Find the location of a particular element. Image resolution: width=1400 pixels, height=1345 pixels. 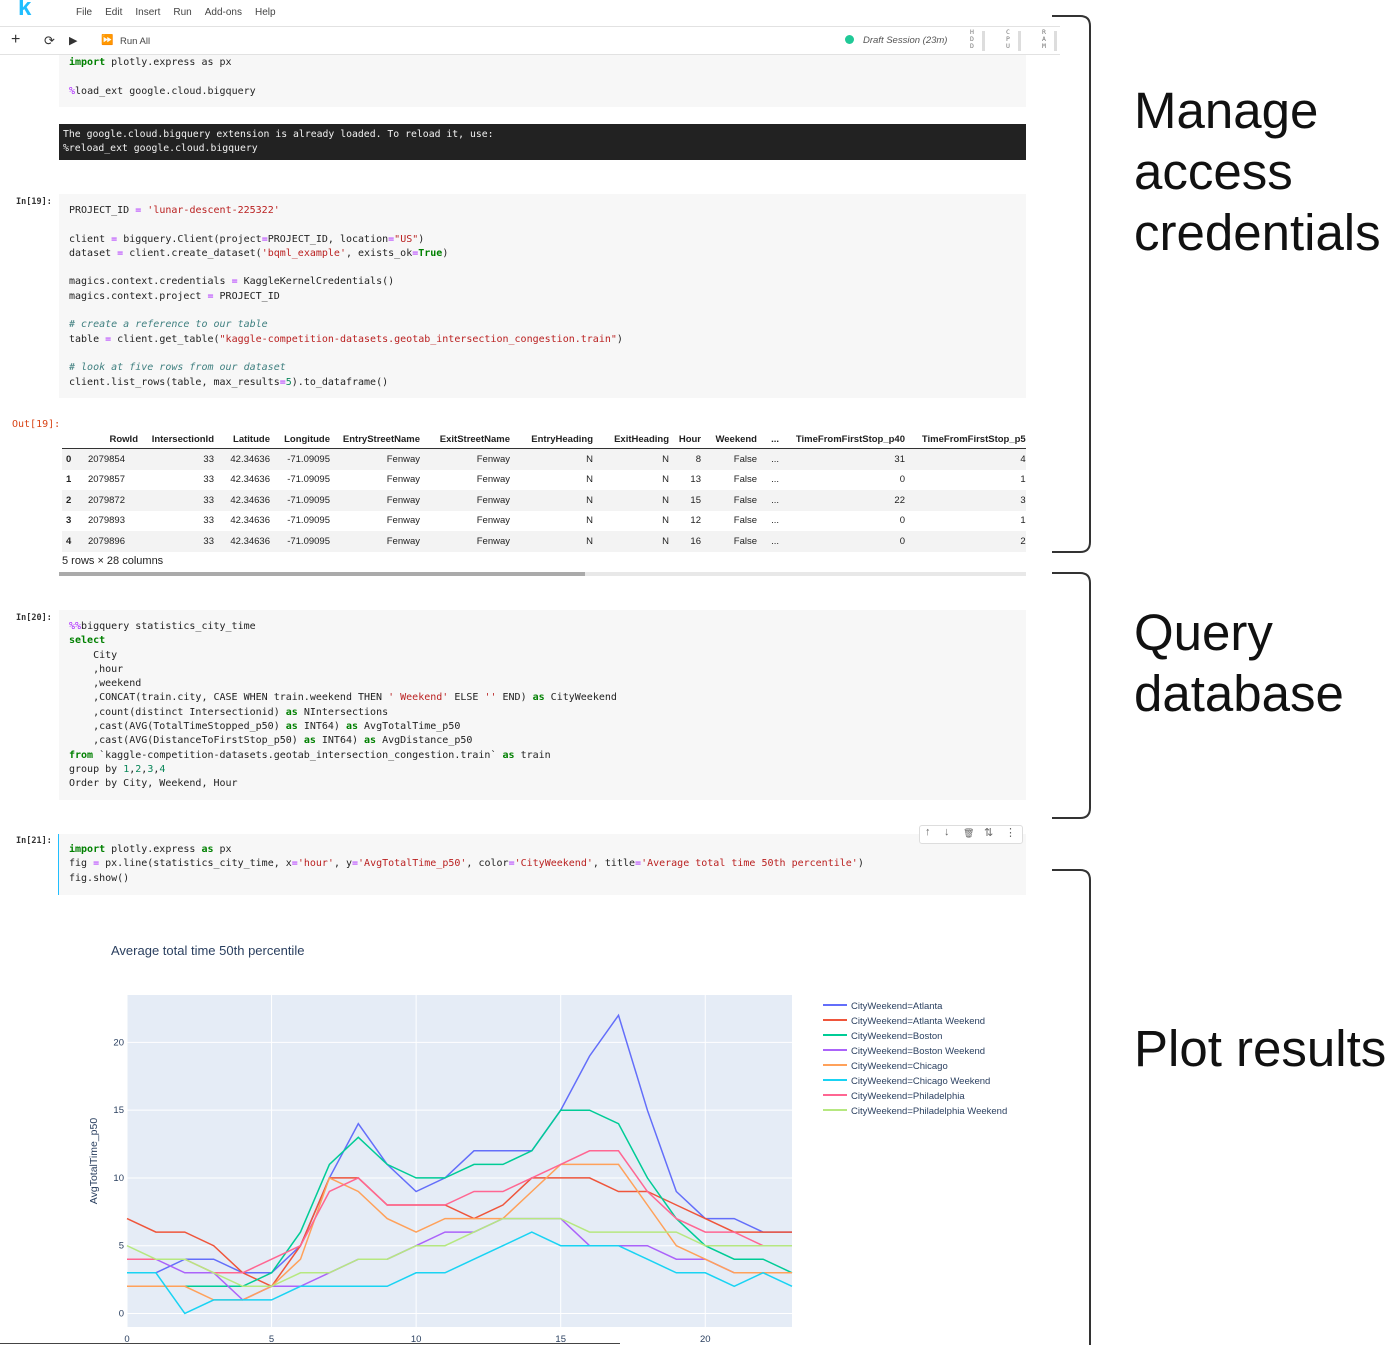

menu-item-insert: Insert is located at coordinates (148, 12).